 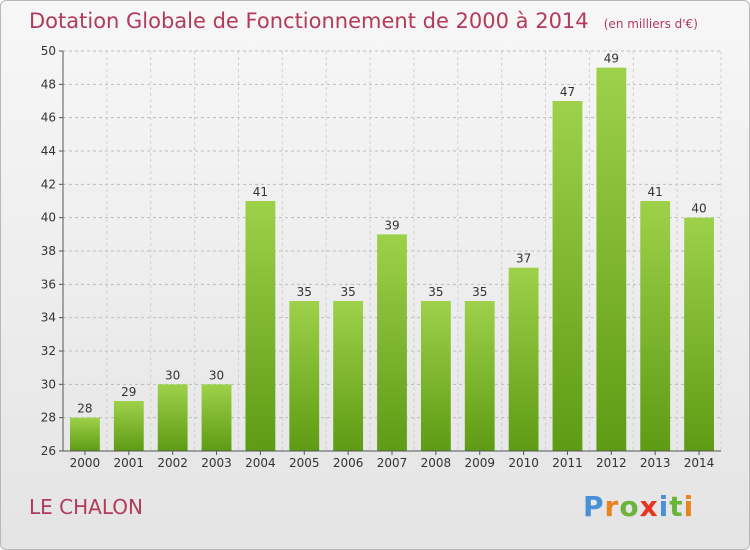 What do you see at coordinates (48, 251) in the screenshot?
I see `y-tick-label: 38` at bounding box center [48, 251].